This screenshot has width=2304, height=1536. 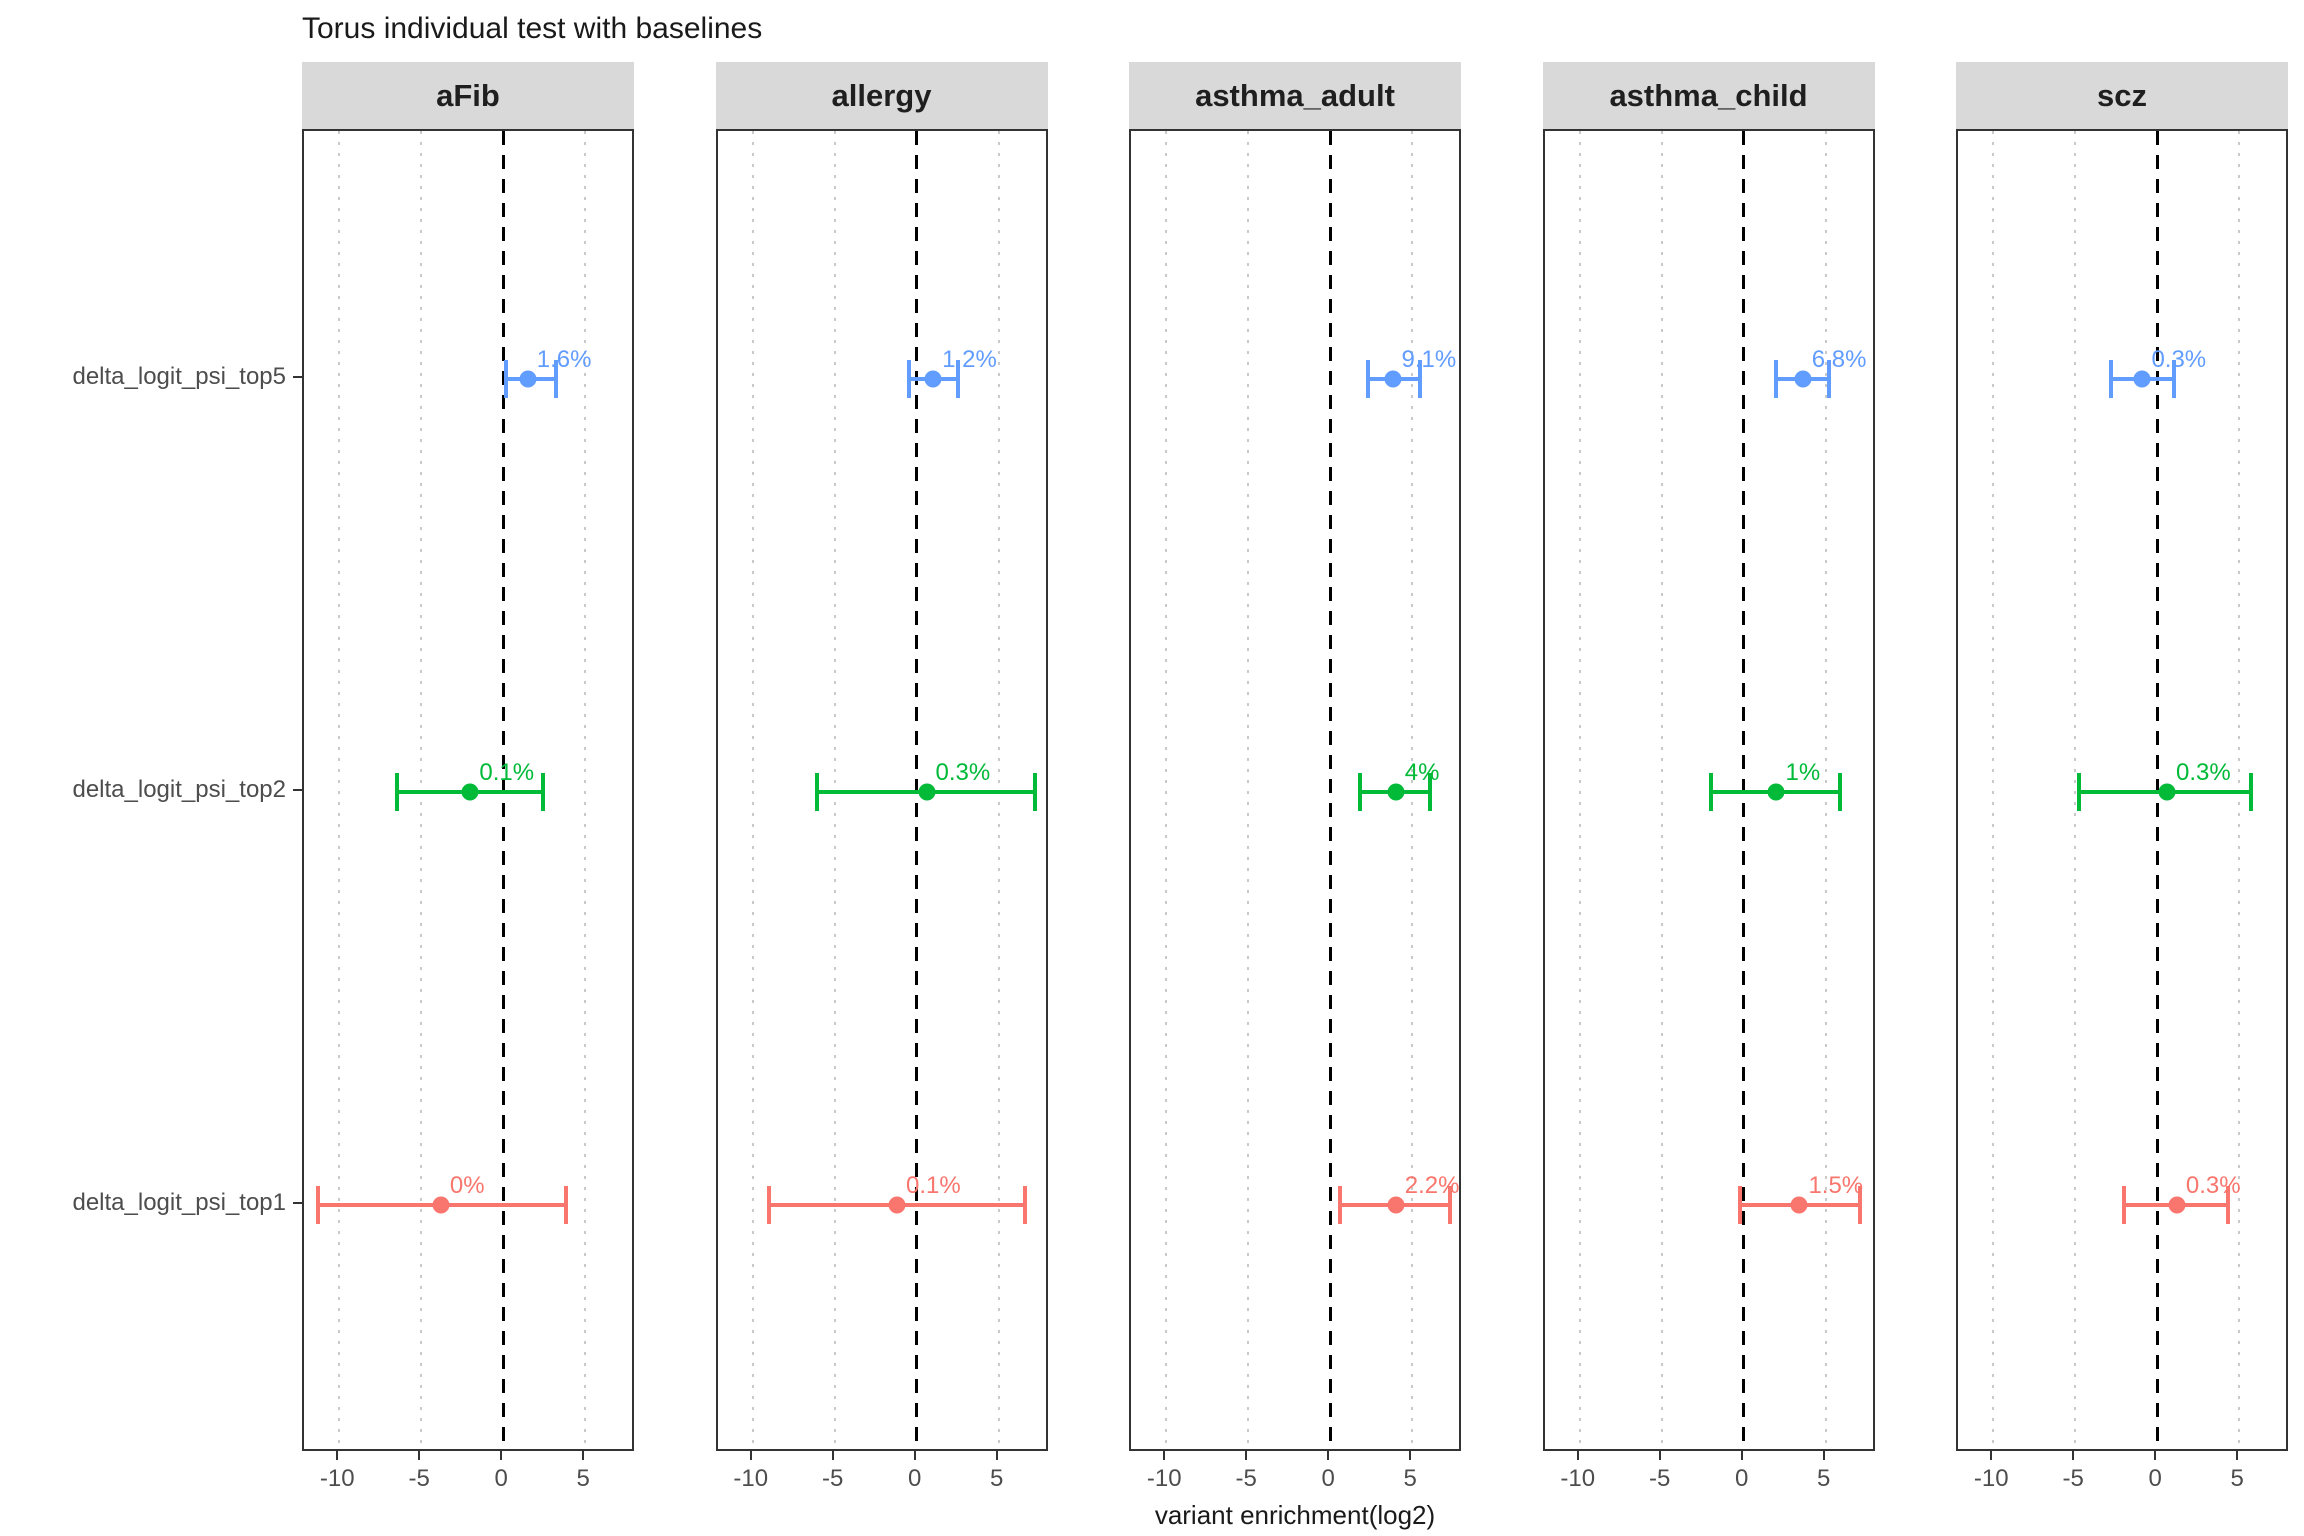 I want to click on facet-strip-label: asthma_adult, so click(x=1295, y=95).